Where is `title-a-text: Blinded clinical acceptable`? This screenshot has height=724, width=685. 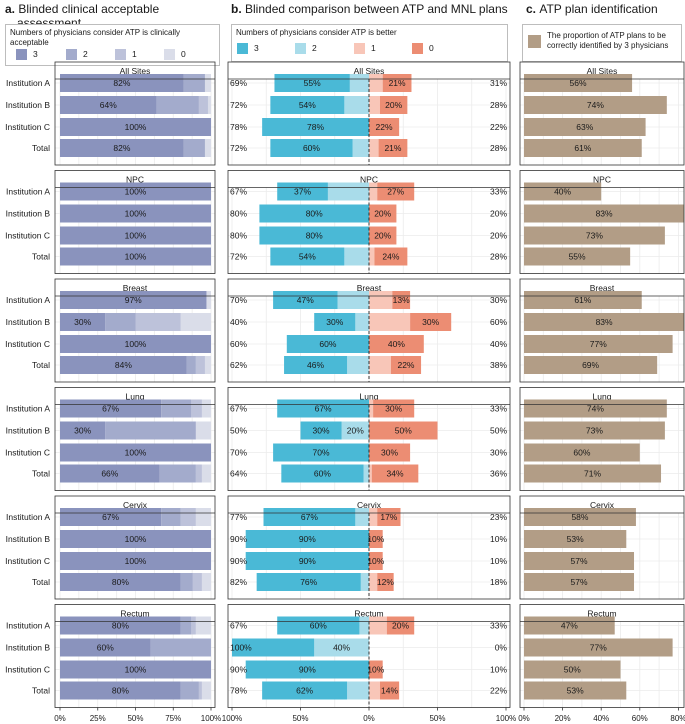 title-a-text: Blinded clinical acceptable is located at coordinates (89, 9).